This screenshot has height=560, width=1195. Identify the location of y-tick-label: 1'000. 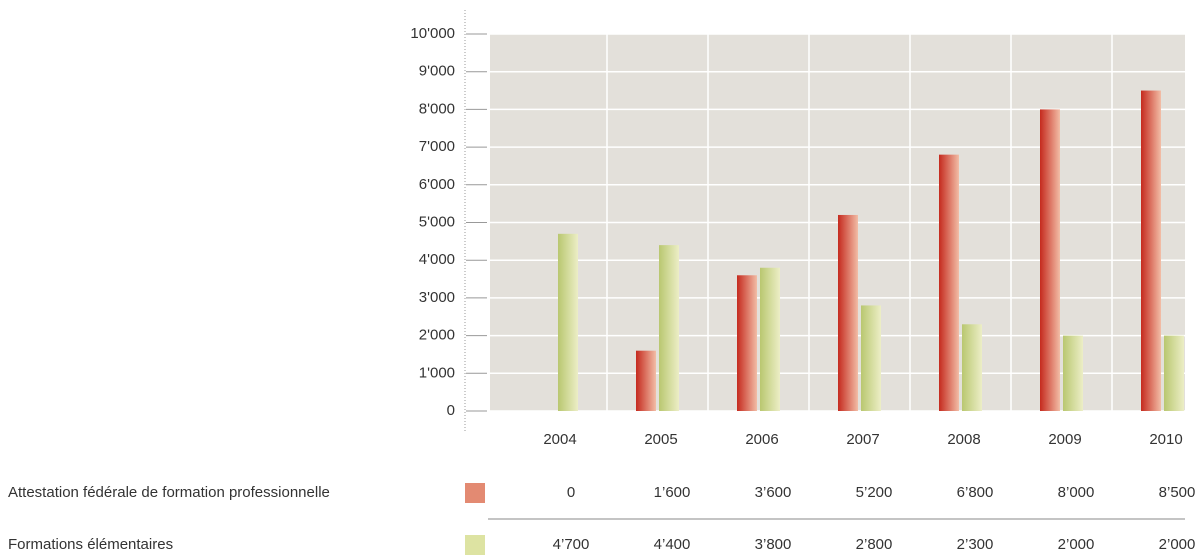
(437, 372).